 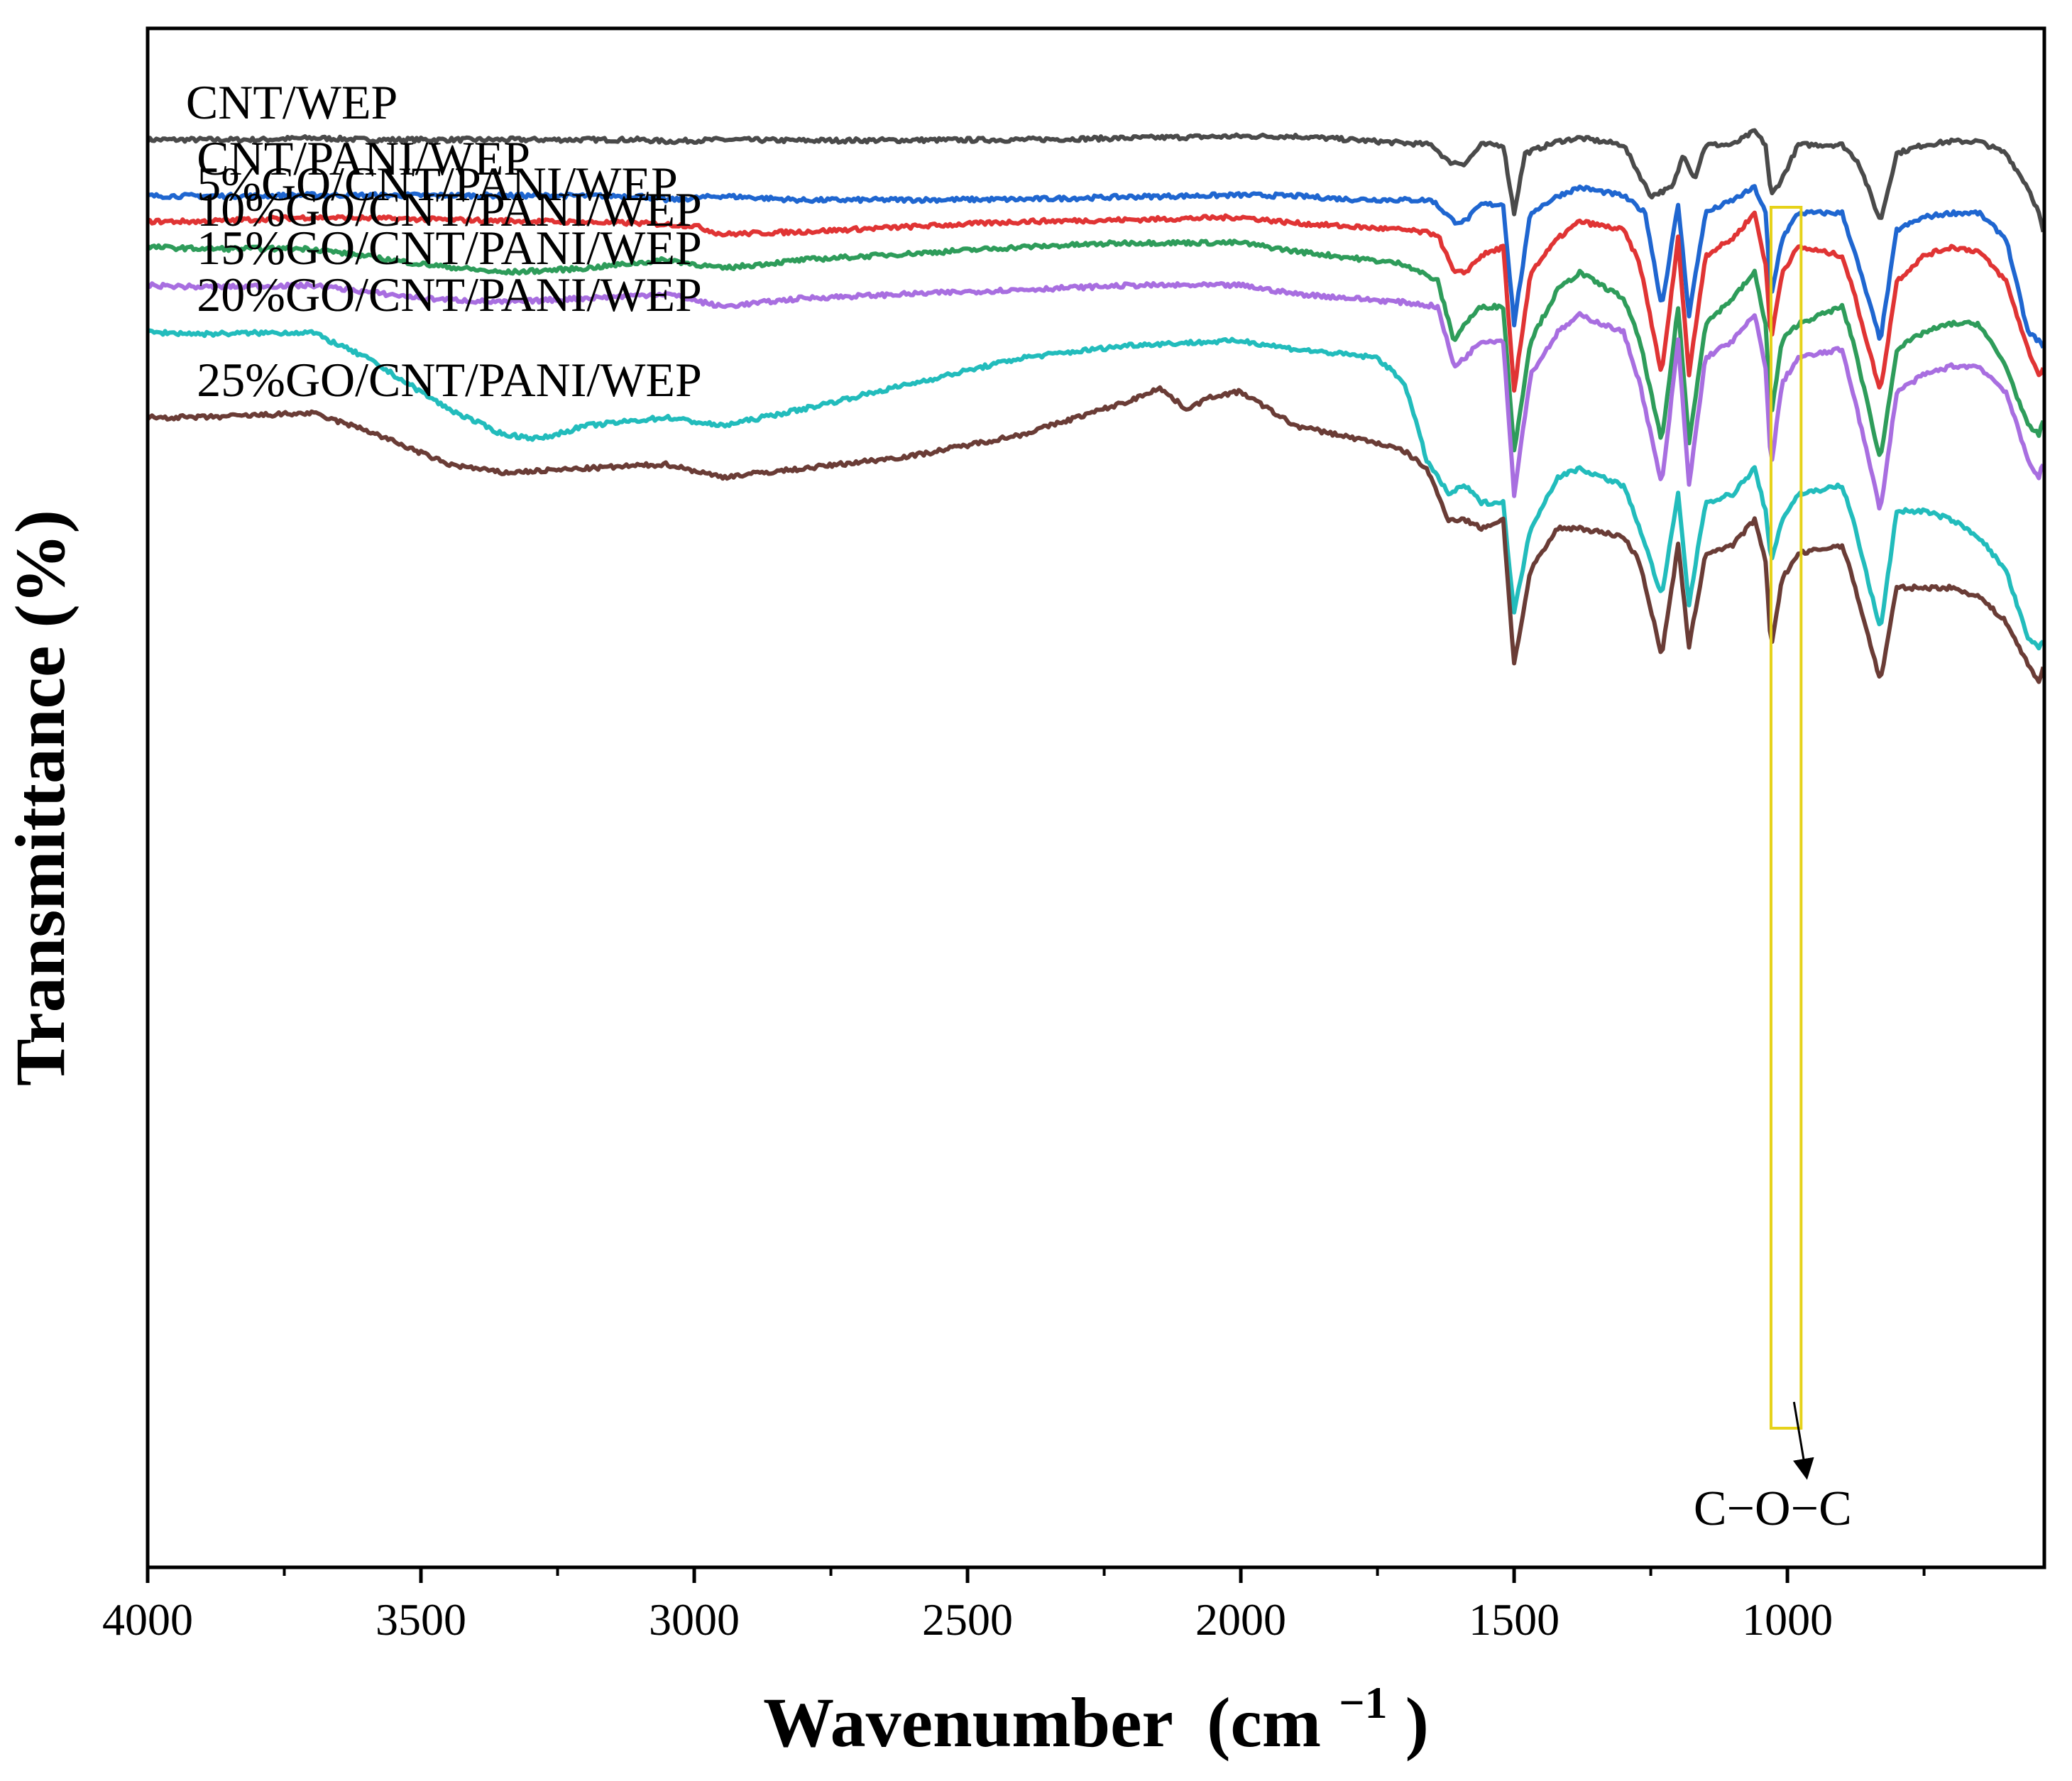 What do you see at coordinates (450, 380) in the screenshot?
I see `series-label: 25%GO/CNT/PANI/WEP` at bounding box center [450, 380].